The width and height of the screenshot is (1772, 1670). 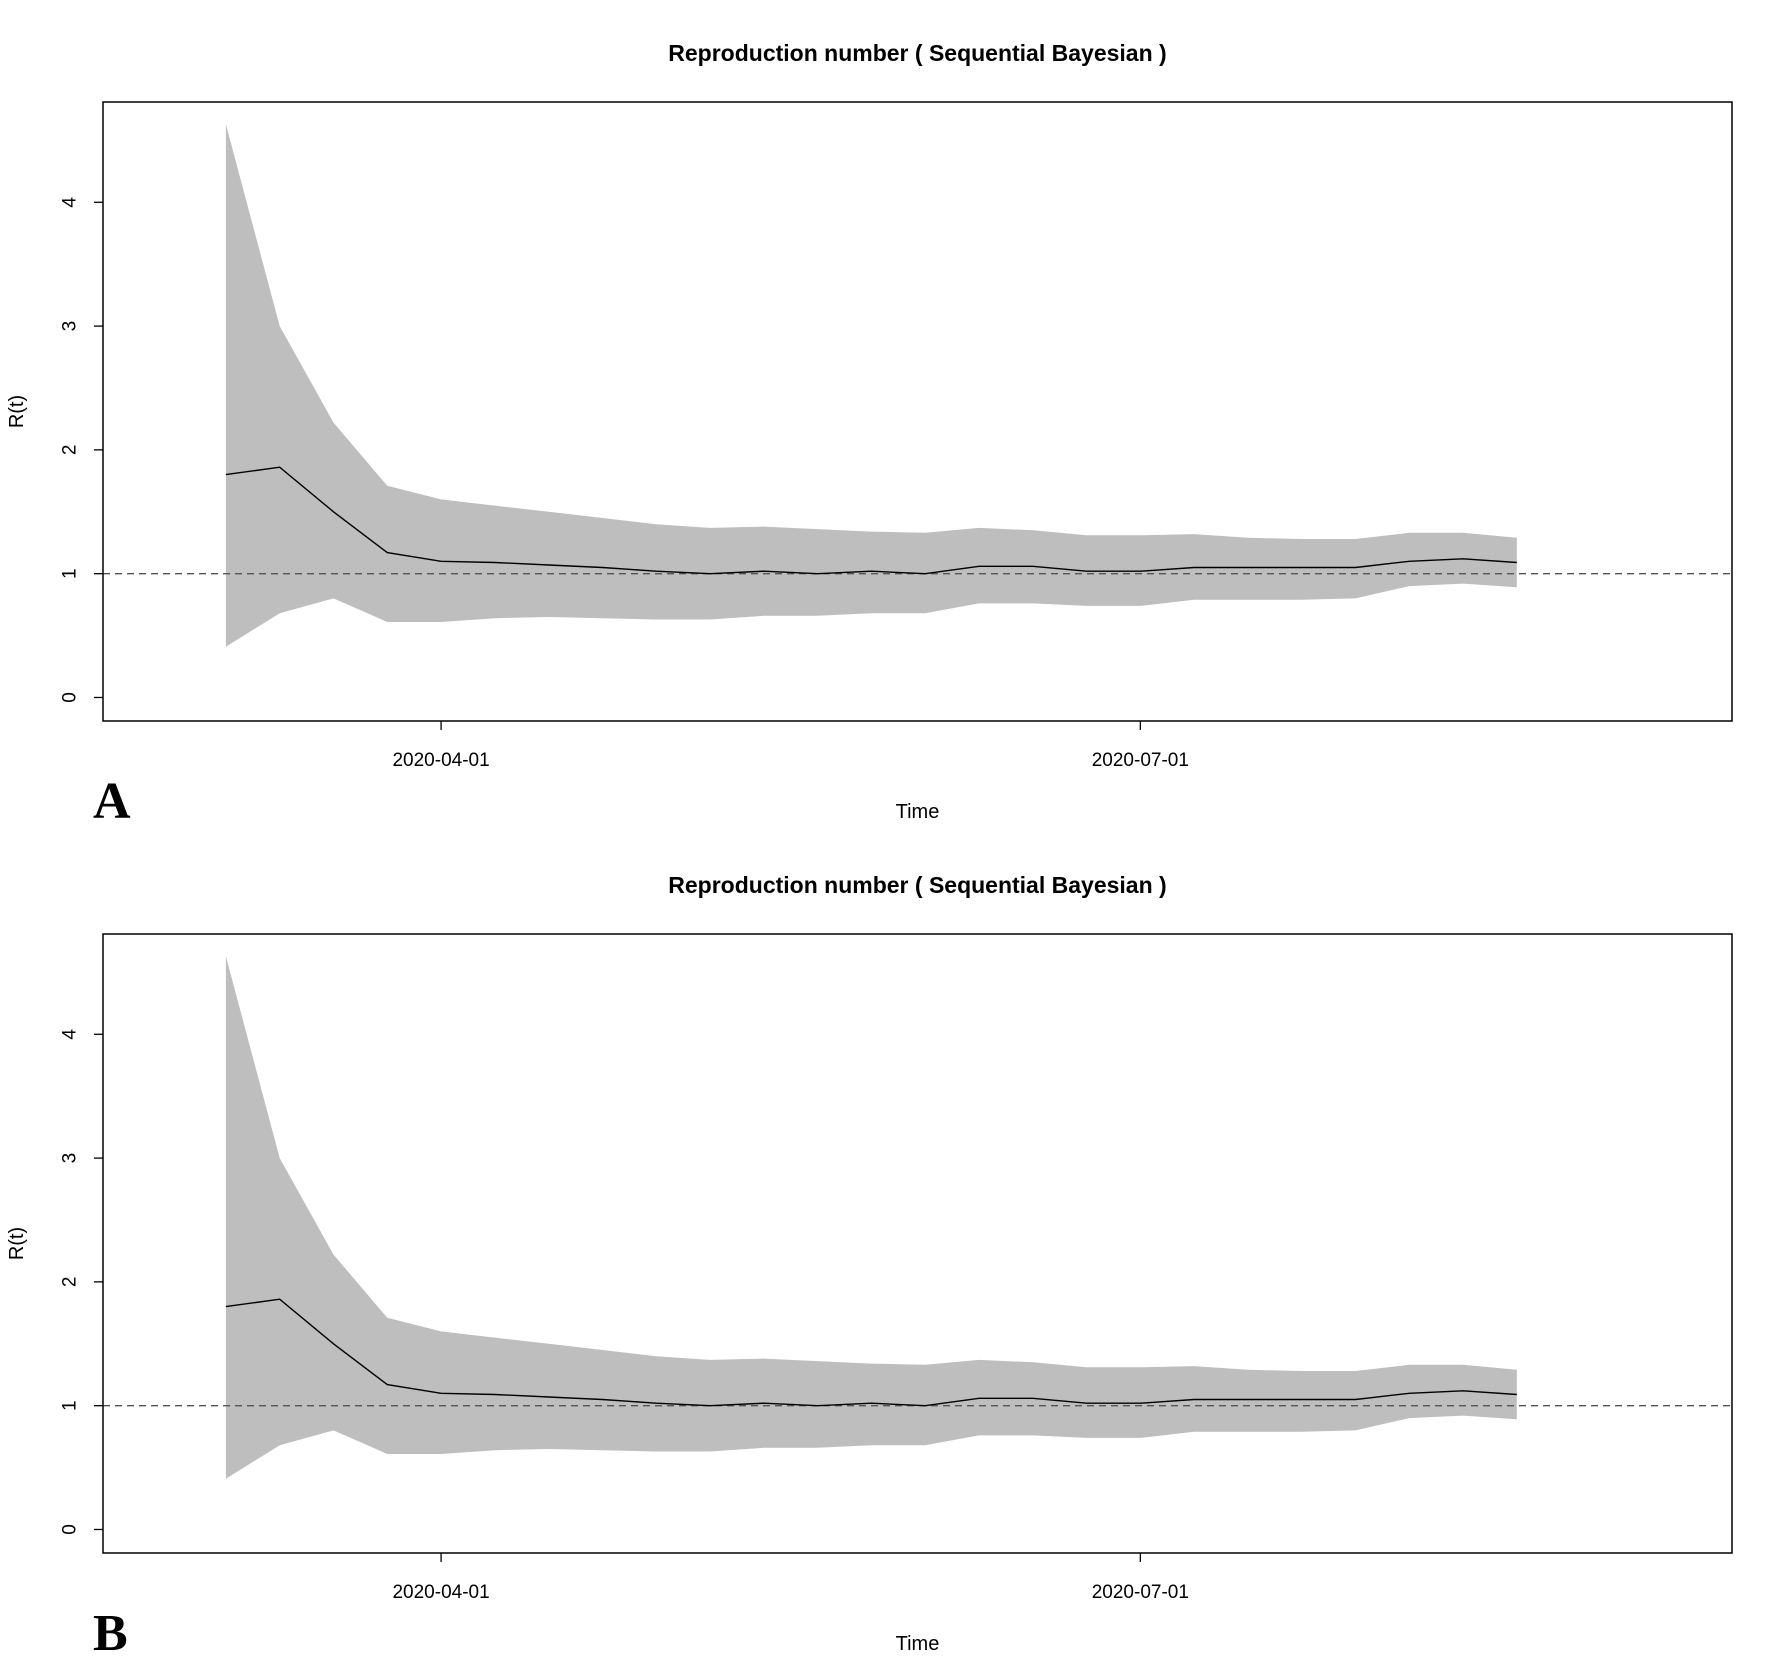 What do you see at coordinates (112, 801) in the screenshot?
I see `panel-letter: A` at bounding box center [112, 801].